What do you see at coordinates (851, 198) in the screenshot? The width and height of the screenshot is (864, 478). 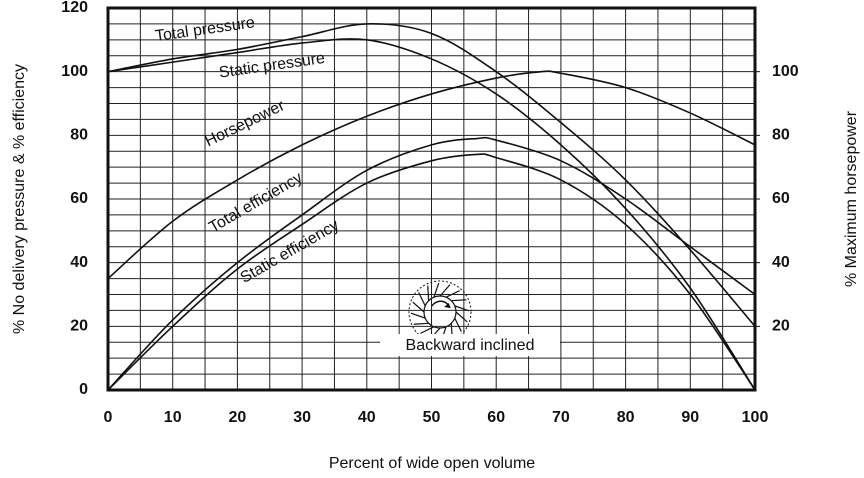 I see `y2-axis-label: % Maximum horsepower` at bounding box center [851, 198].